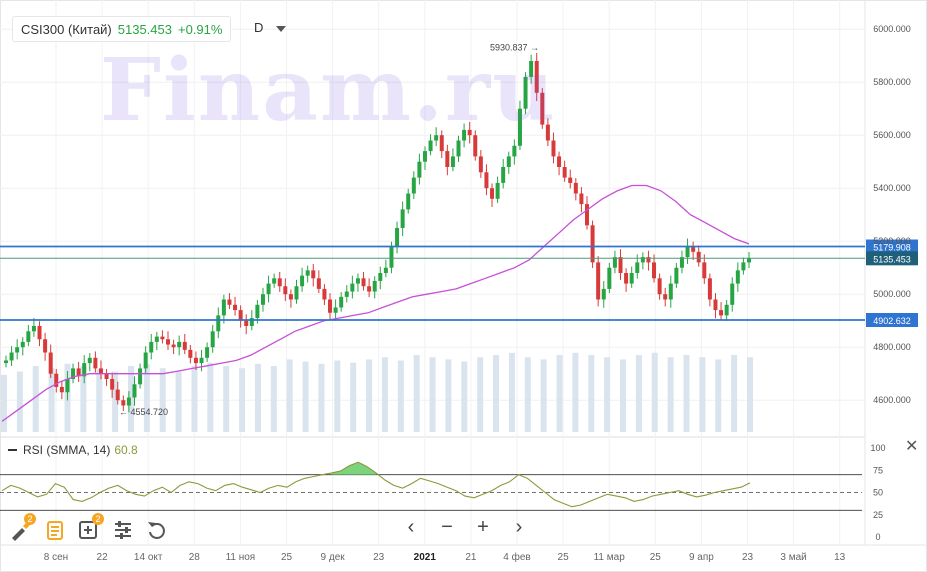 The height and width of the screenshot is (572, 927). What do you see at coordinates (148, 557) in the screenshot?
I see `x-tick-label: 14 окт` at bounding box center [148, 557].